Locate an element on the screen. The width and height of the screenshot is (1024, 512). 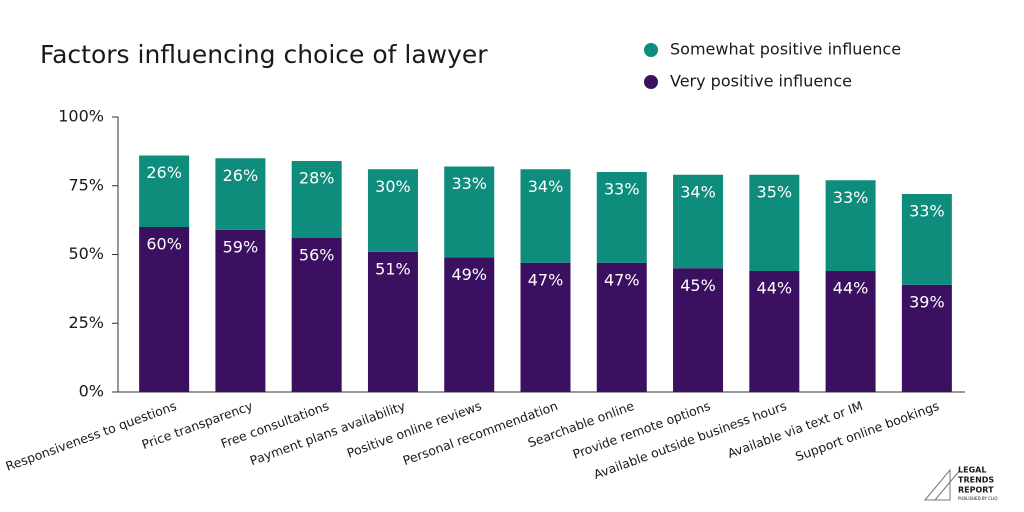
logo-text: TRENDS is located at coordinates (976, 480).